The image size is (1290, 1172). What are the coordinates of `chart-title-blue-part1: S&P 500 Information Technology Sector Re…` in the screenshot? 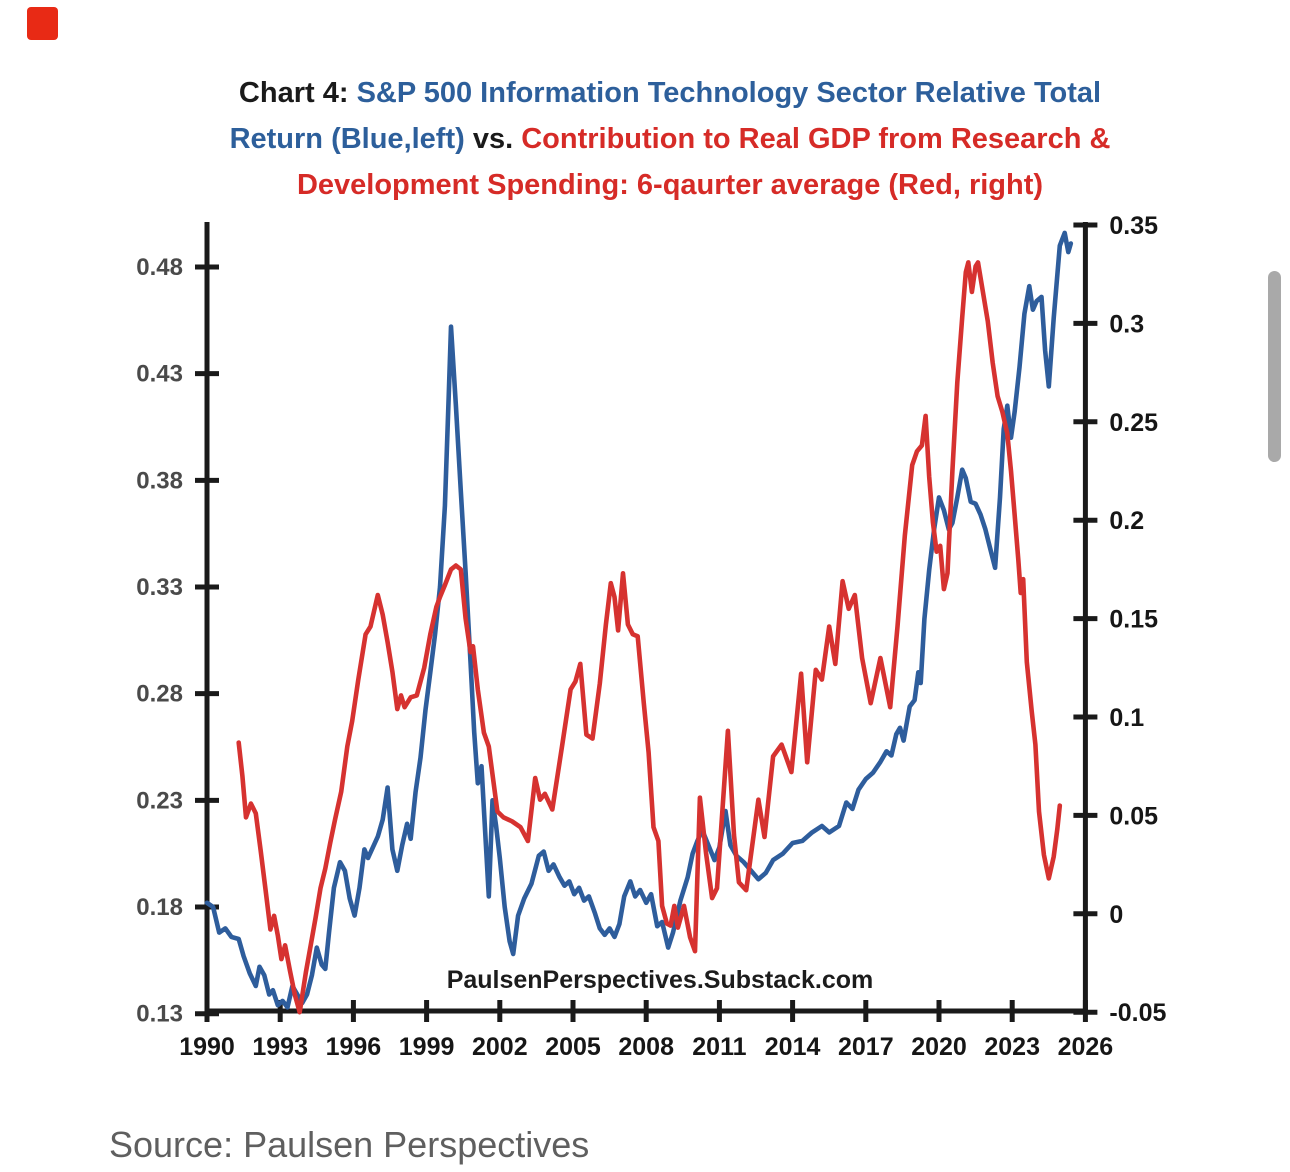 It's located at (729, 93).